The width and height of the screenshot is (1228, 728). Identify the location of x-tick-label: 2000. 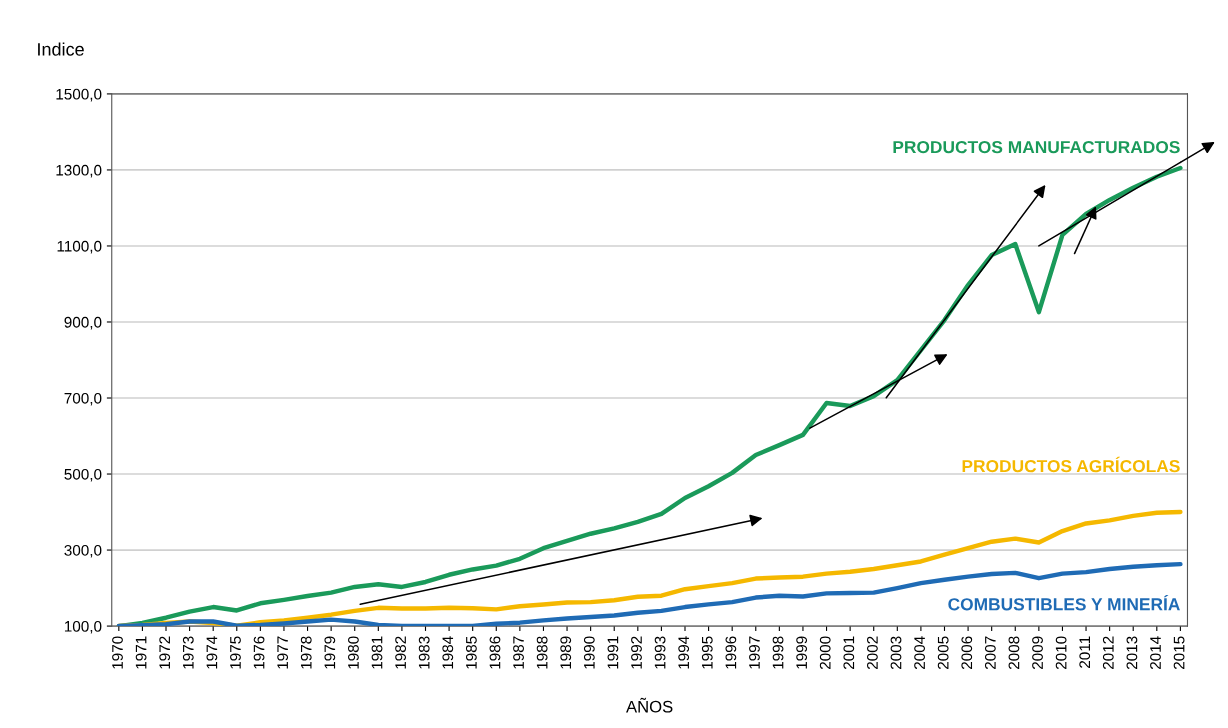
(825, 653).